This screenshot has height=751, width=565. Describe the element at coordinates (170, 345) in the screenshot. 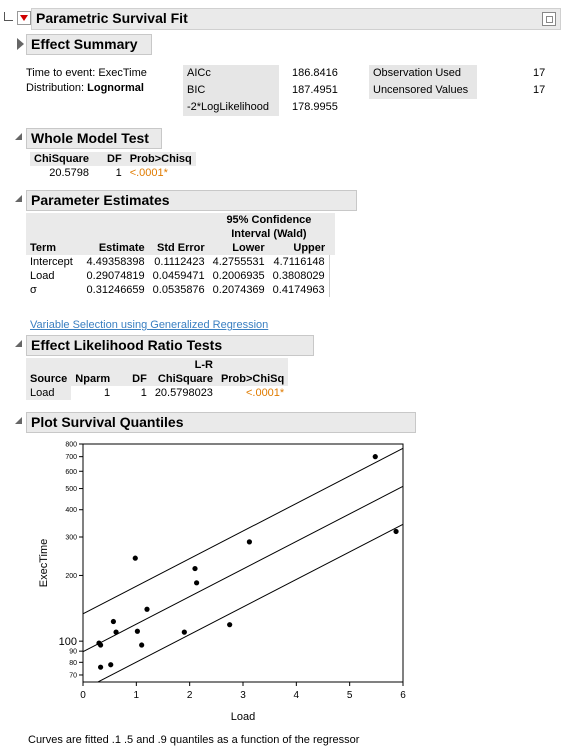

I see `effect-lr-title: Effect Likelihood Ratio Tests` at that location.